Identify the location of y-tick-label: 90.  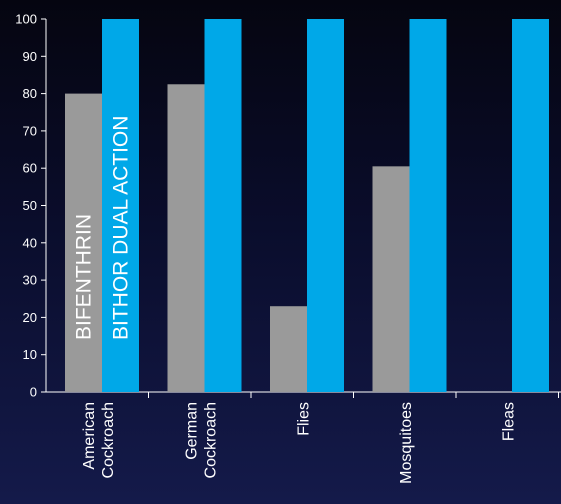
(30, 56).